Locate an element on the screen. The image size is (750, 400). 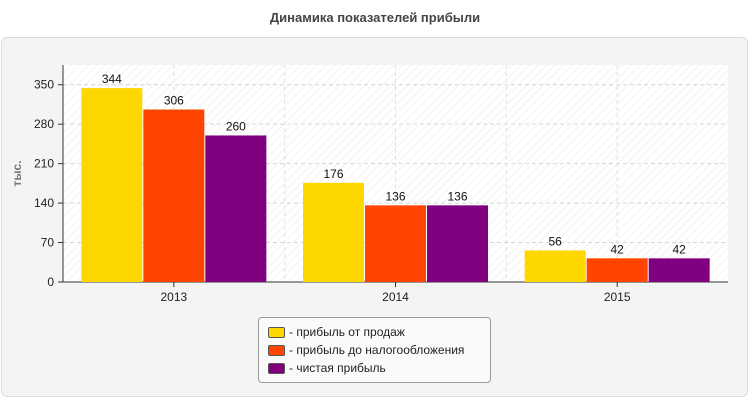
y-axis-label: тыс. is located at coordinates (17, 173).